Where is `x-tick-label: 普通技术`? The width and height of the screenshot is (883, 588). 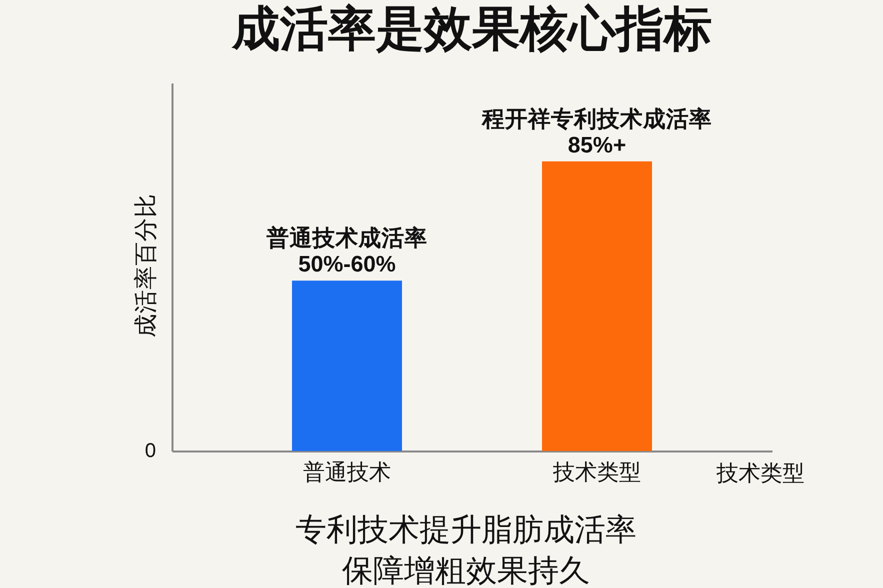
x-tick-label: 普通技术 is located at coordinates (347, 472).